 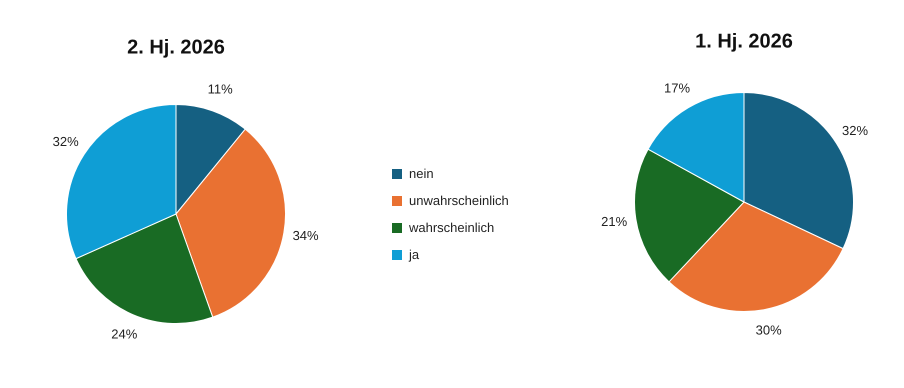 What do you see at coordinates (306, 235) in the screenshot?
I see `data-label: 34%` at bounding box center [306, 235].